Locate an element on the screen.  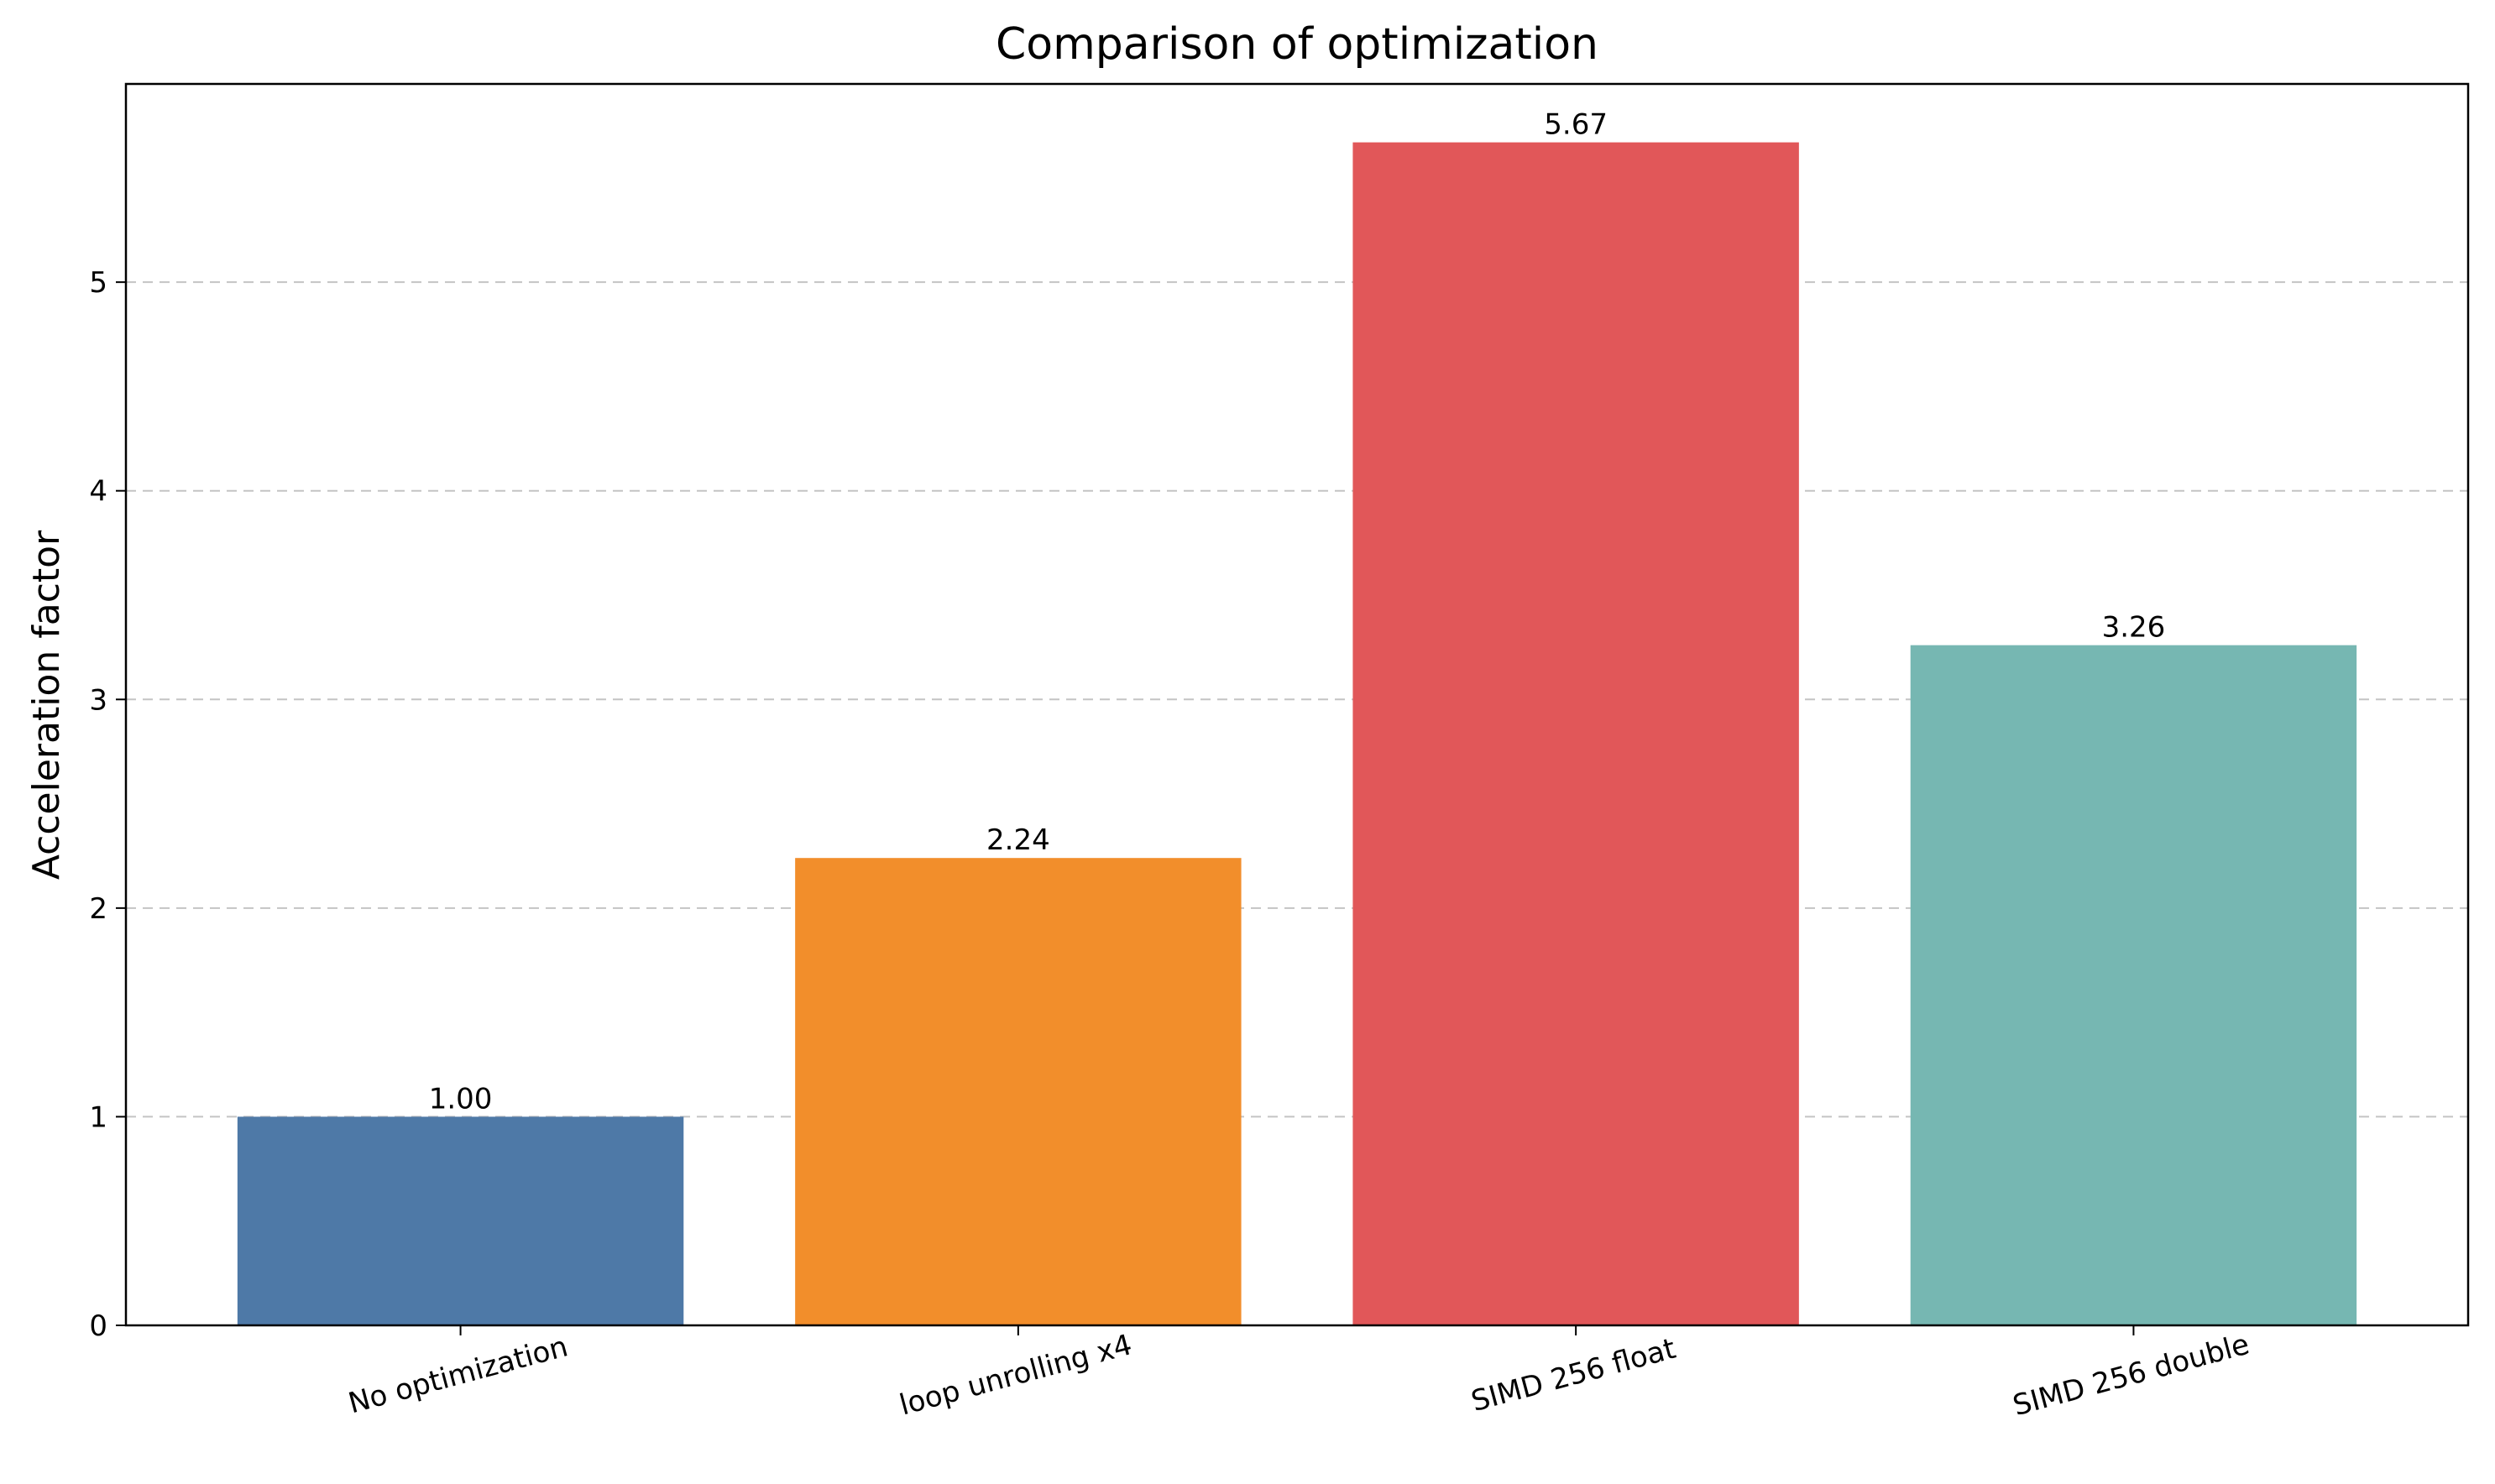
bar-value-label: 2.24 is located at coordinates (1018, 840).